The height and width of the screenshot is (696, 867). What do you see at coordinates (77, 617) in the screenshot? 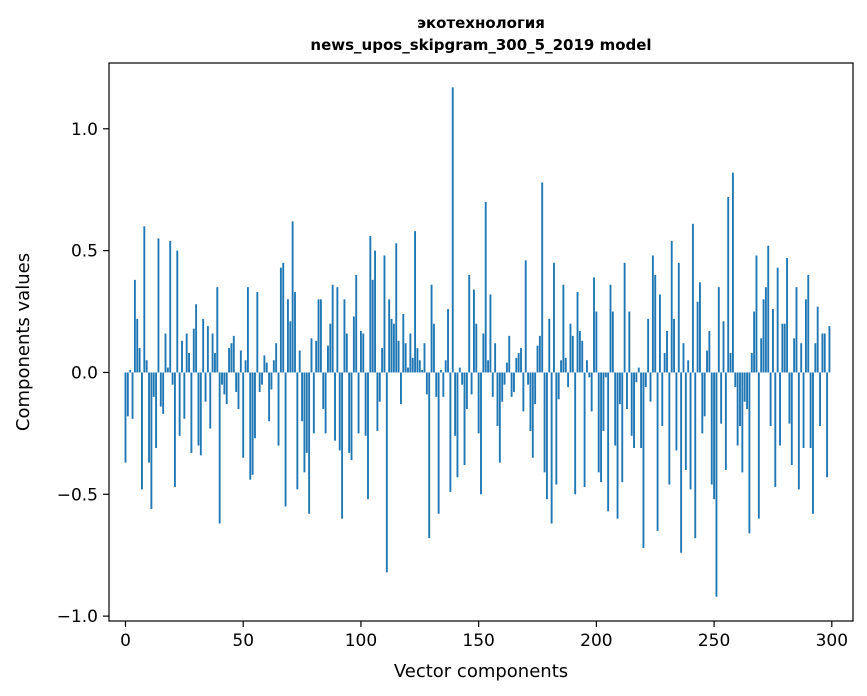
I see `y-tick-label: −1.0` at bounding box center [77, 617].